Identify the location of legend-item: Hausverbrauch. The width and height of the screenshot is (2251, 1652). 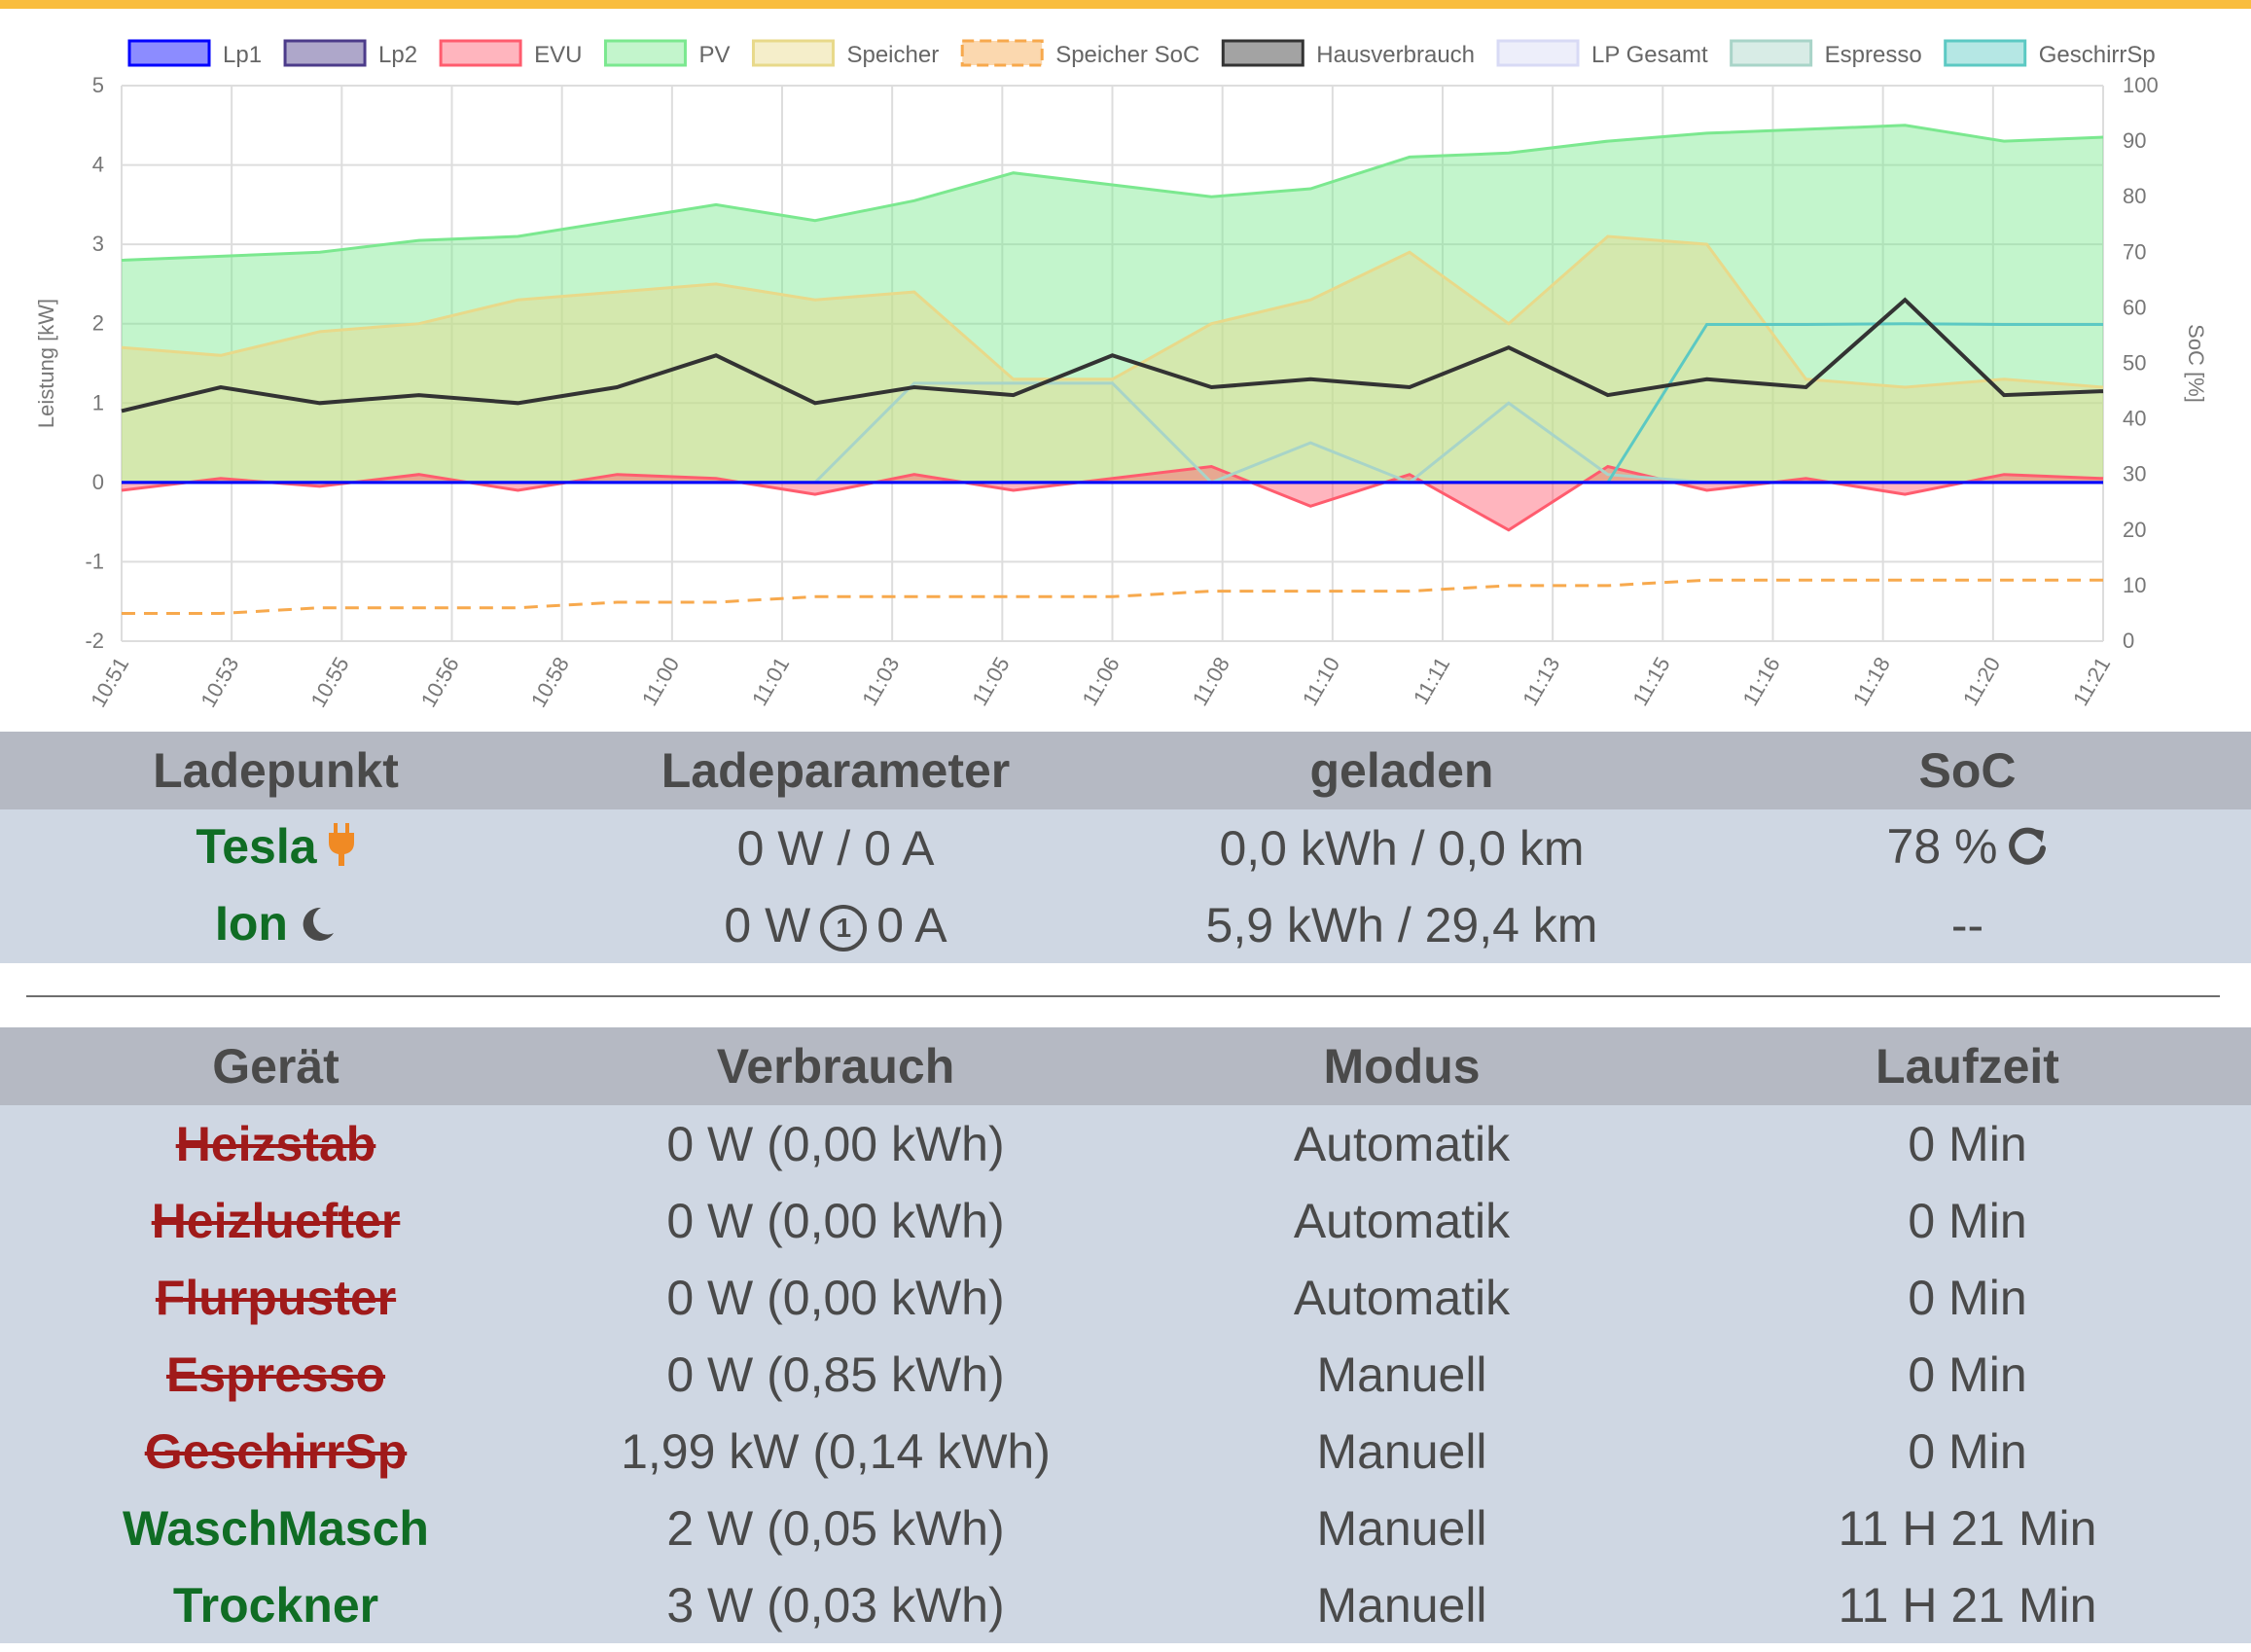
(1348, 53).